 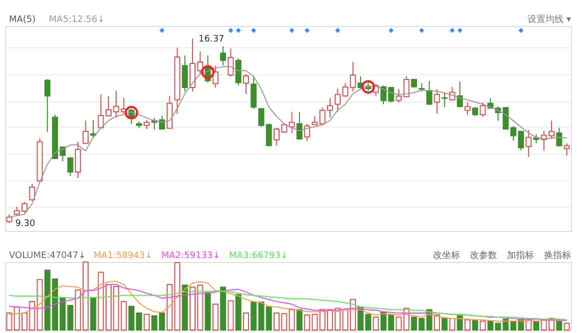 What do you see at coordinates (190, 256) in the screenshot?
I see `text: MA2:59133↓` at bounding box center [190, 256].